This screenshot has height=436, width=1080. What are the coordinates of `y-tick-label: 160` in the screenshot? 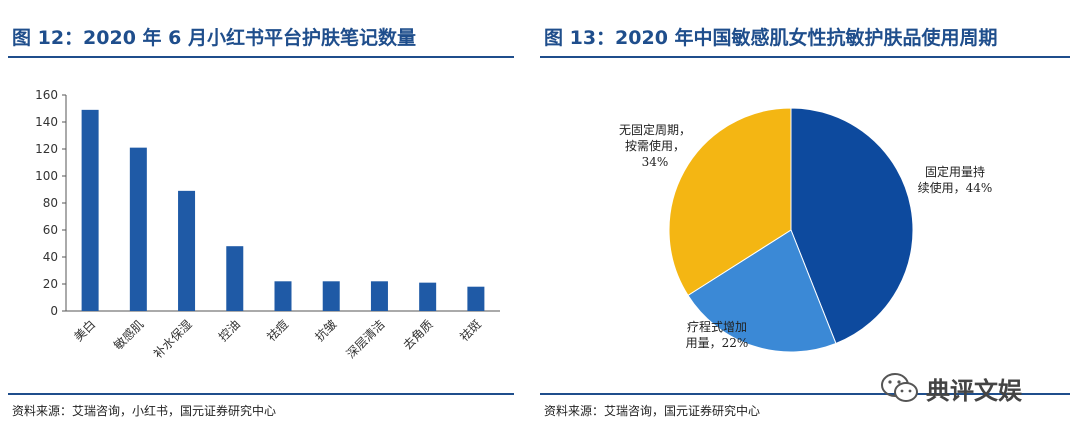 It's located at (46, 95).